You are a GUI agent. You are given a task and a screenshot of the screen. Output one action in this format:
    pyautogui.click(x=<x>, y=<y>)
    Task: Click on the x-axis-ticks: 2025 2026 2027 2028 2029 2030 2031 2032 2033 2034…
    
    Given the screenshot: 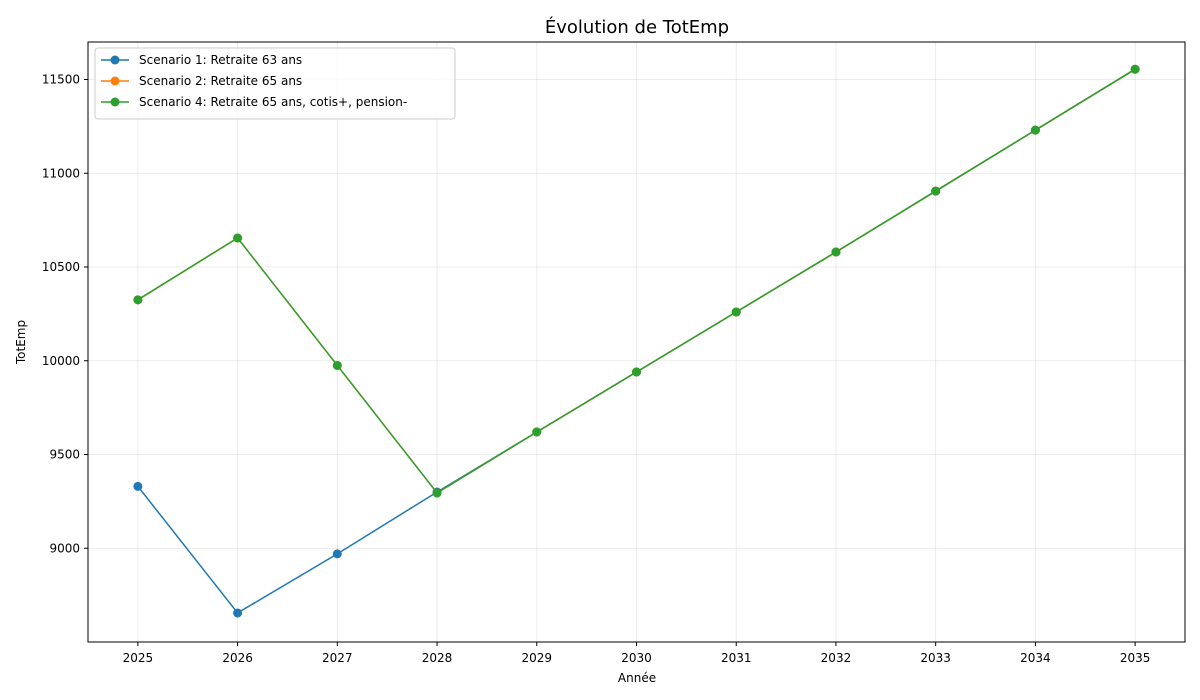 What is the action you would take?
    pyautogui.click(x=637, y=653)
    